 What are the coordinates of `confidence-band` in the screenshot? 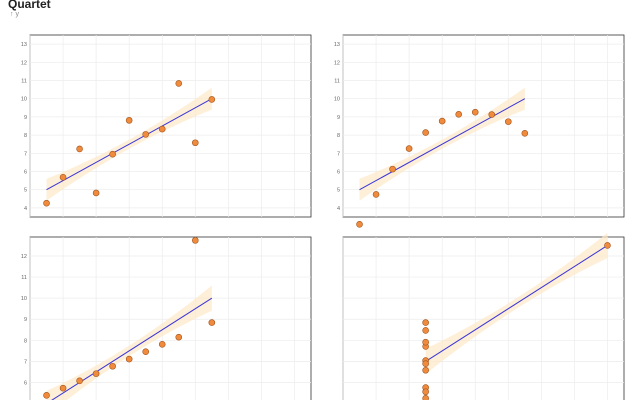 It's located at (129, 342).